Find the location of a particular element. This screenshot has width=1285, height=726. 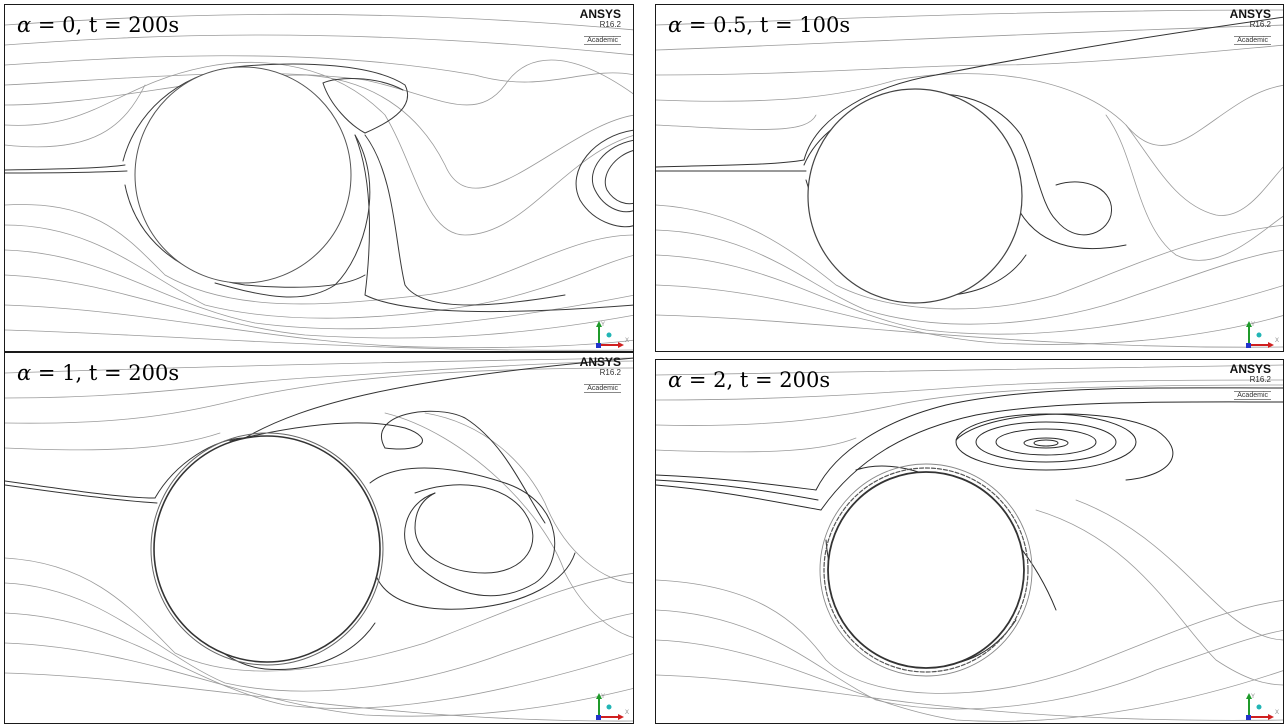

panel-label: α = 0.5, t = 100s is located at coordinates (759, 25).